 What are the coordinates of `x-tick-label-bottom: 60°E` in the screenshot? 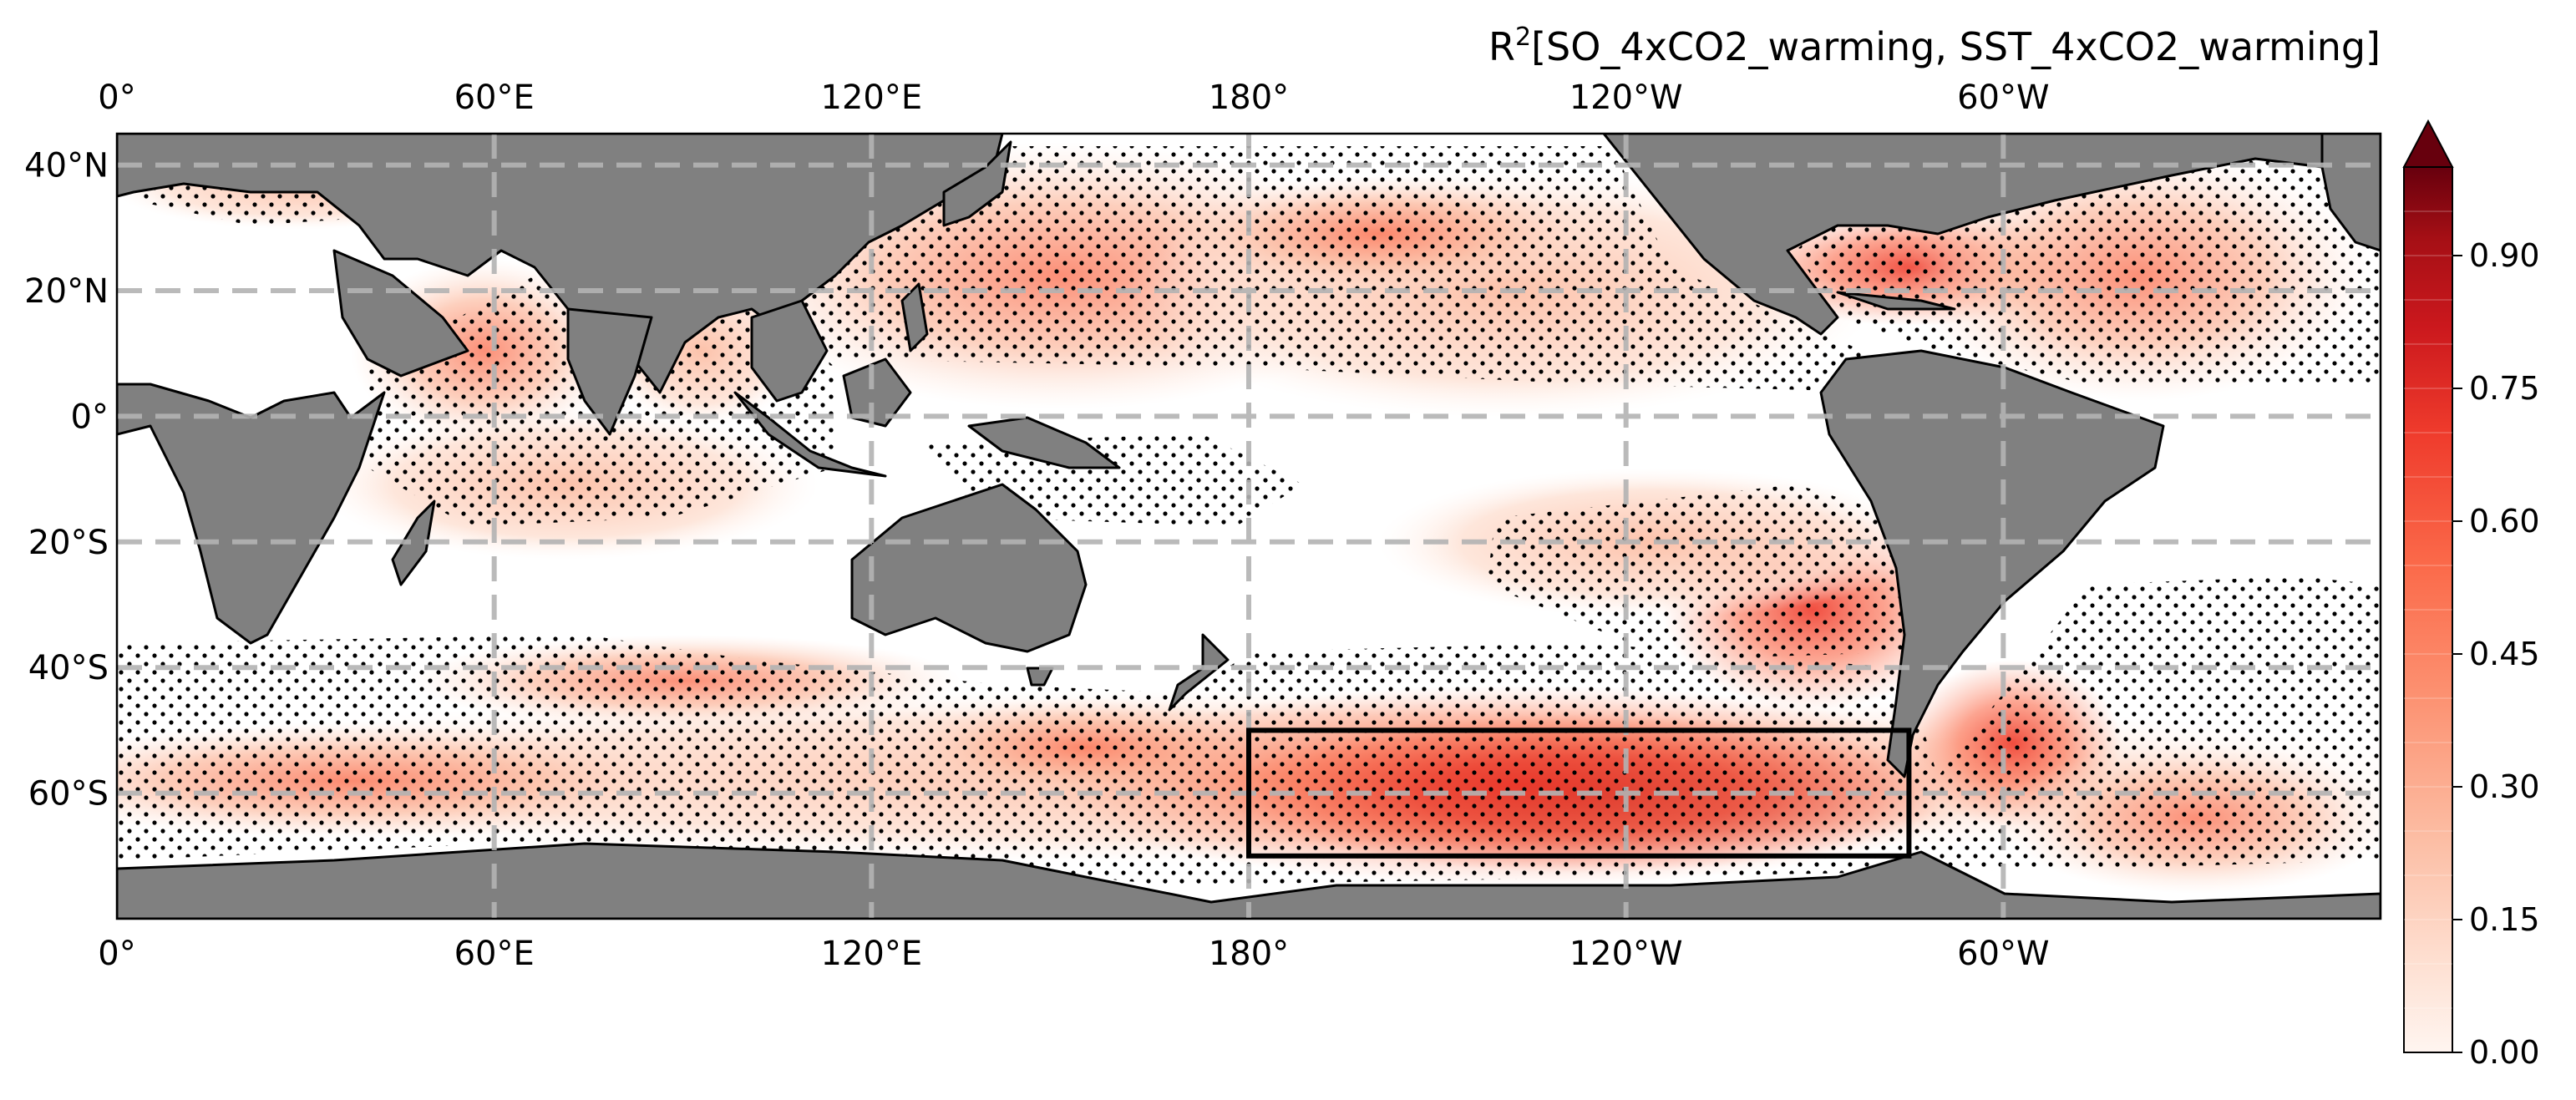 It's located at (494, 954).